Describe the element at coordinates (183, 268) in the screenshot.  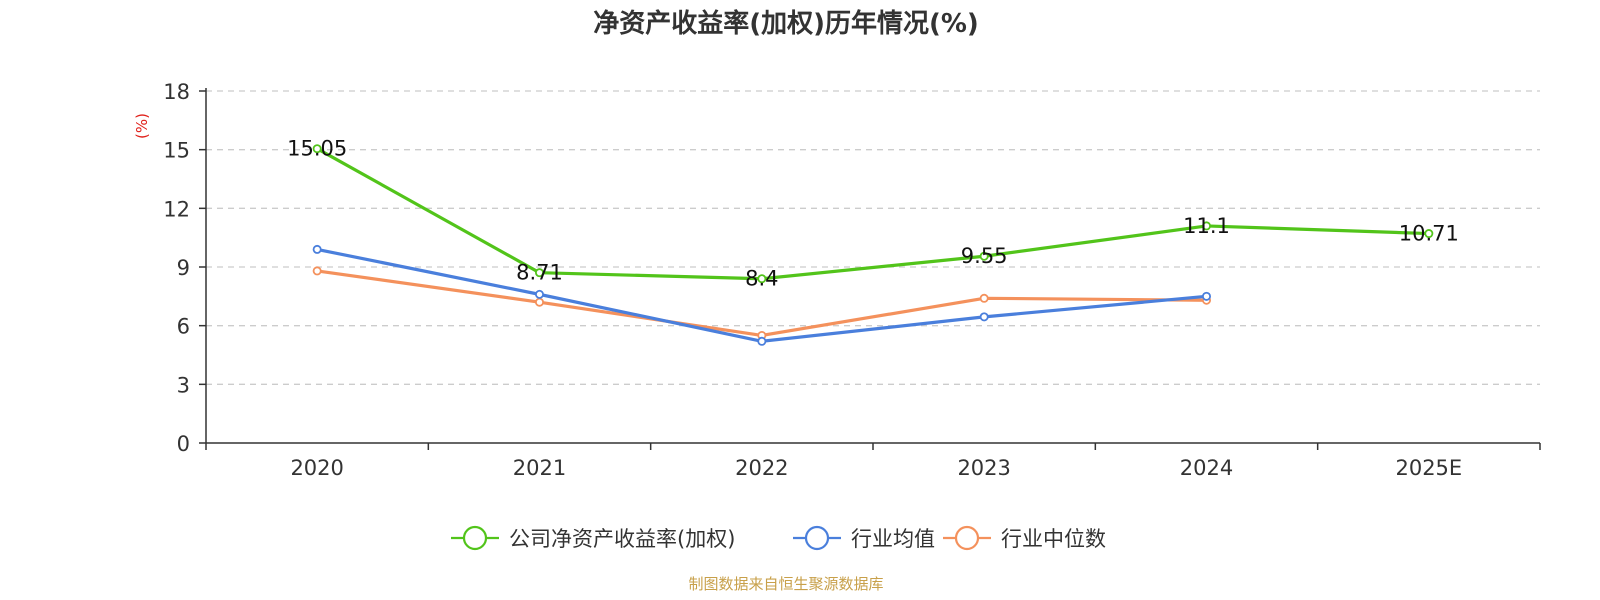
I see `y-tick-label: 9` at that location.